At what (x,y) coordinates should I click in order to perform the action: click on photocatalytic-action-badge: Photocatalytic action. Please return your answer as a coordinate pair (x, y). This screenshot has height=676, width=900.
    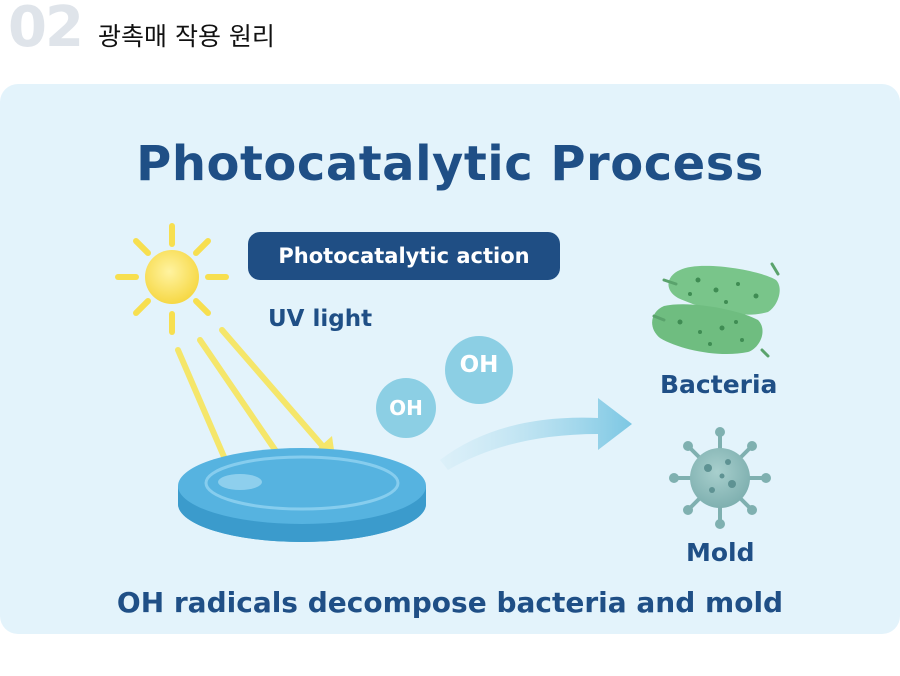
    Looking at the image, I should click on (404, 256).